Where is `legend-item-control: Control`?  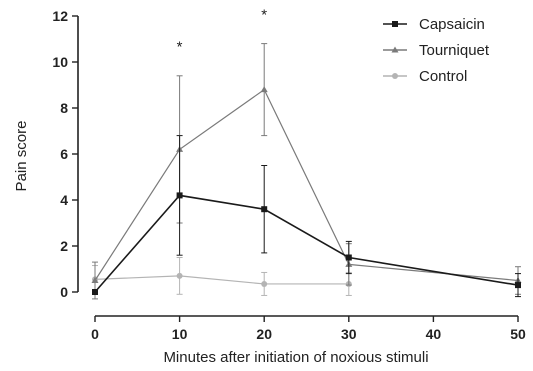 legend-item-control: Control is located at coordinates (425, 76).